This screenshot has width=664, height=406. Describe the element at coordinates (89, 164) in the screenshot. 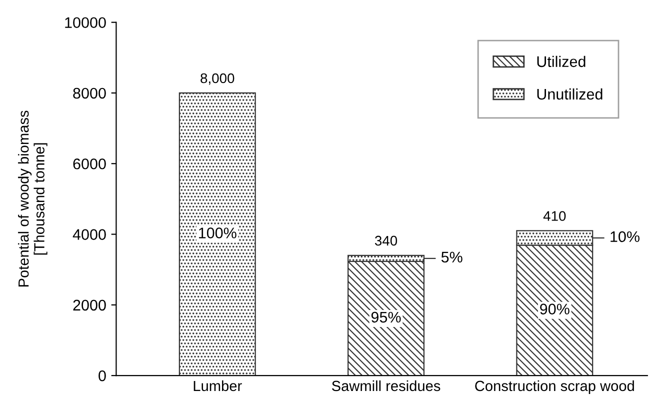

I see `y-tick-label: 6000` at that location.